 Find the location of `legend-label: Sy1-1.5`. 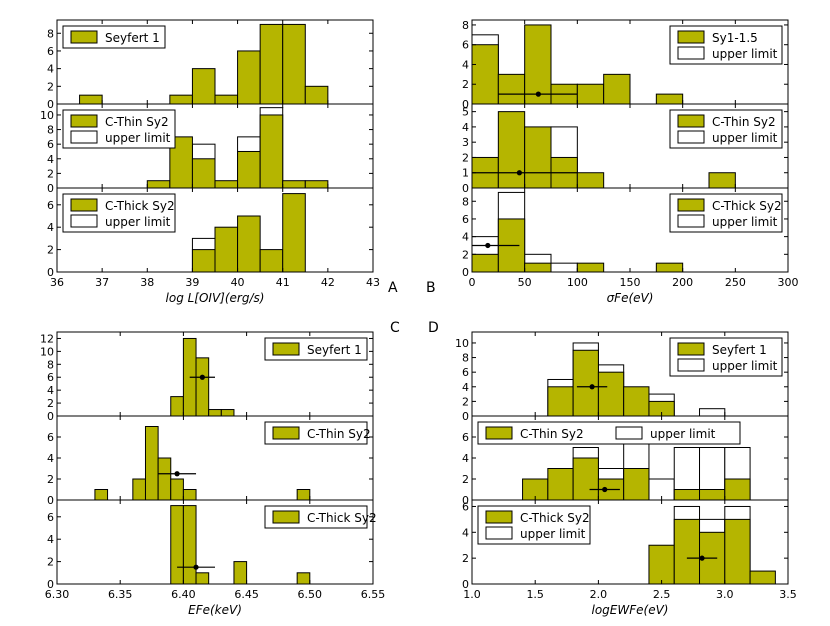

legend-label: Sy1-1.5 is located at coordinates (735, 38).